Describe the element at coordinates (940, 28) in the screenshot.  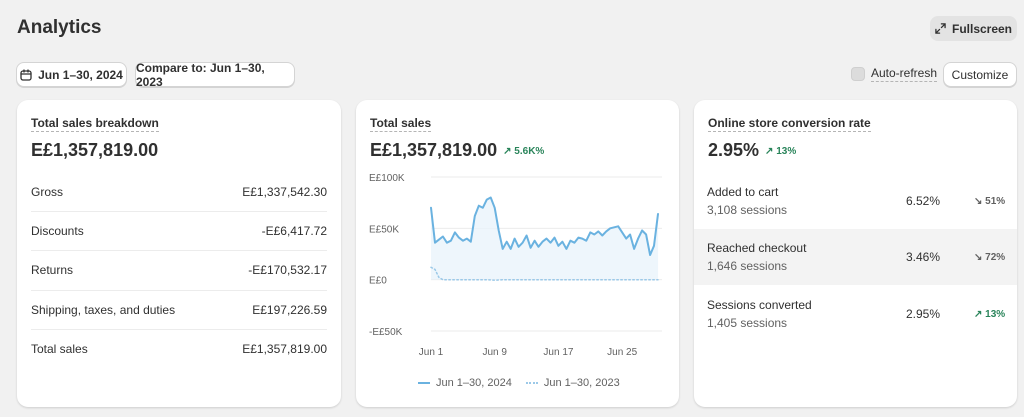
I see `expand-icon` at that location.